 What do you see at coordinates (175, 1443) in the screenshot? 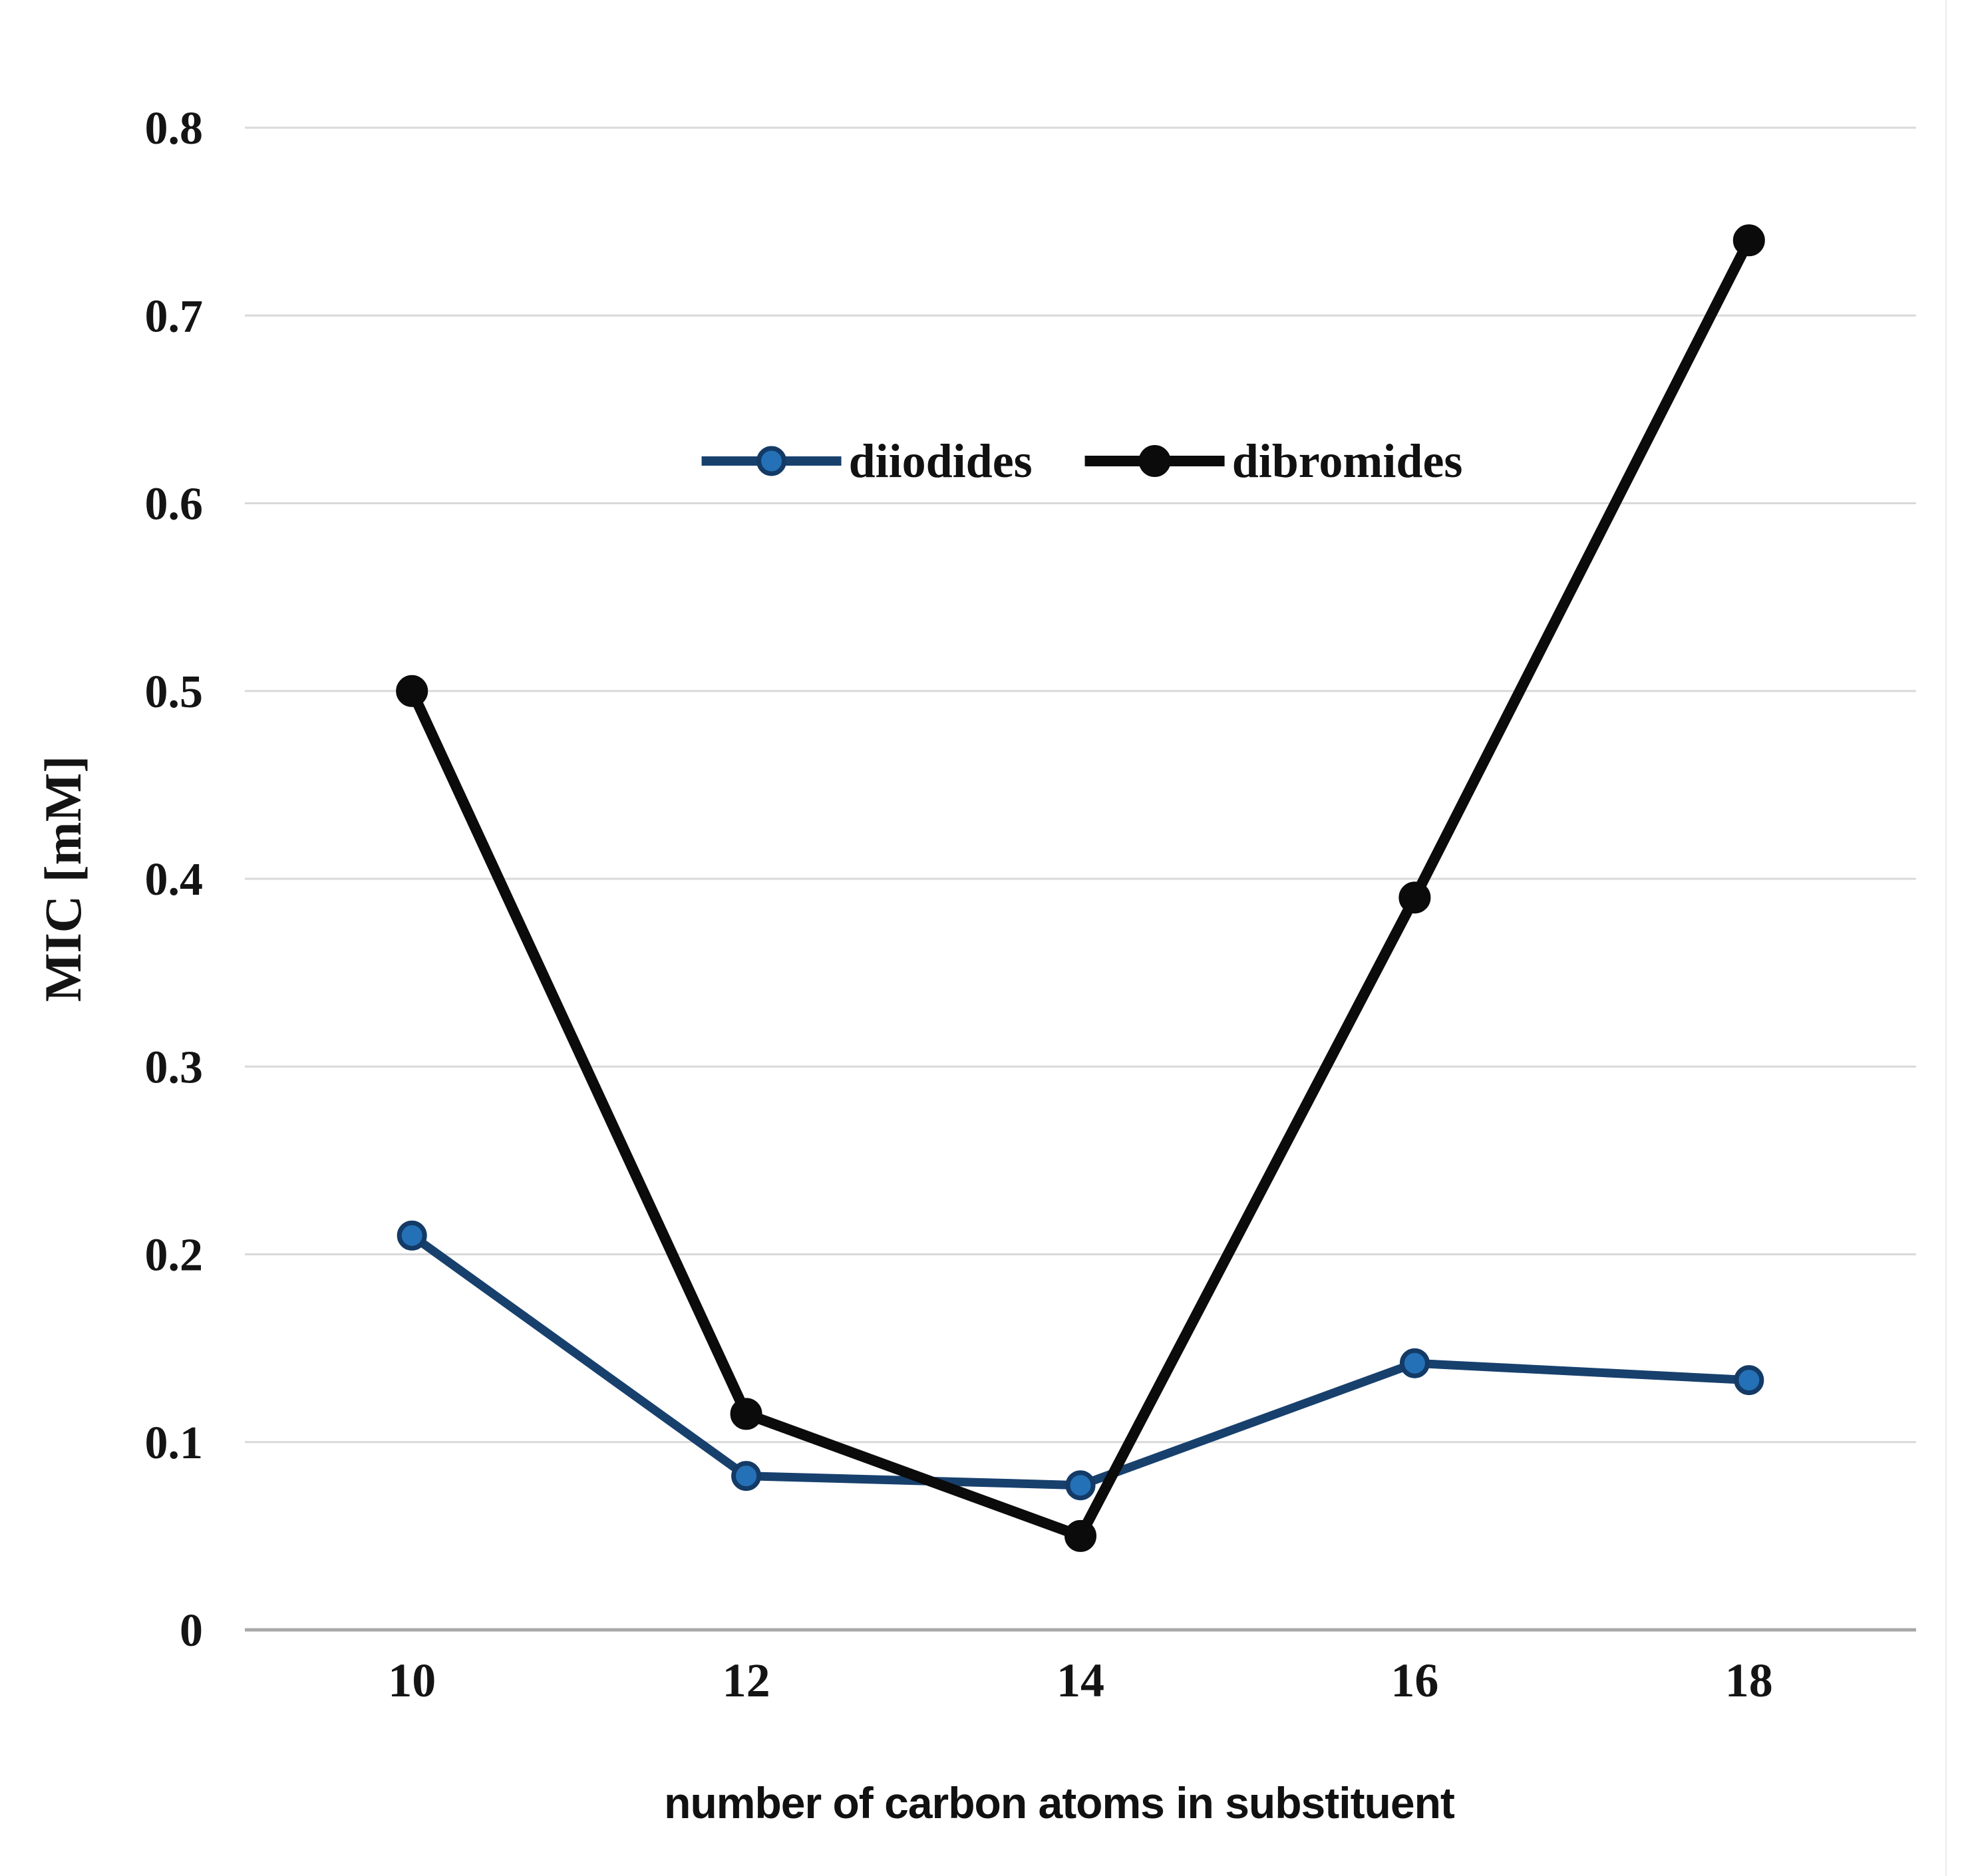
I see `y-tick-0.1: 0.1` at bounding box center [175, 1443].